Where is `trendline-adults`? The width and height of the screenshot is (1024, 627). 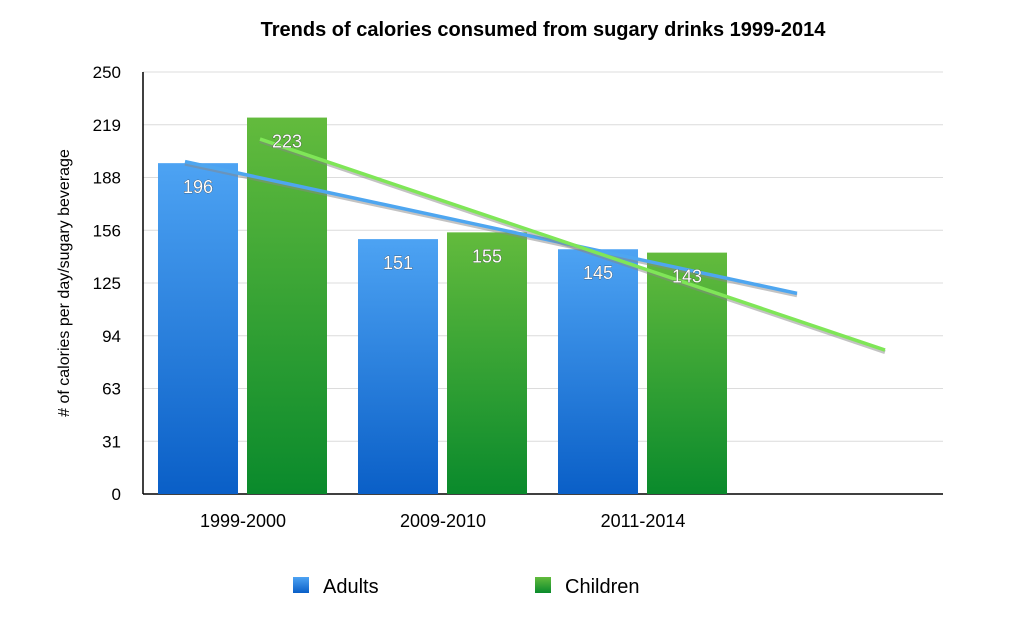
trendline-adults is located at coordinates (491, 227).